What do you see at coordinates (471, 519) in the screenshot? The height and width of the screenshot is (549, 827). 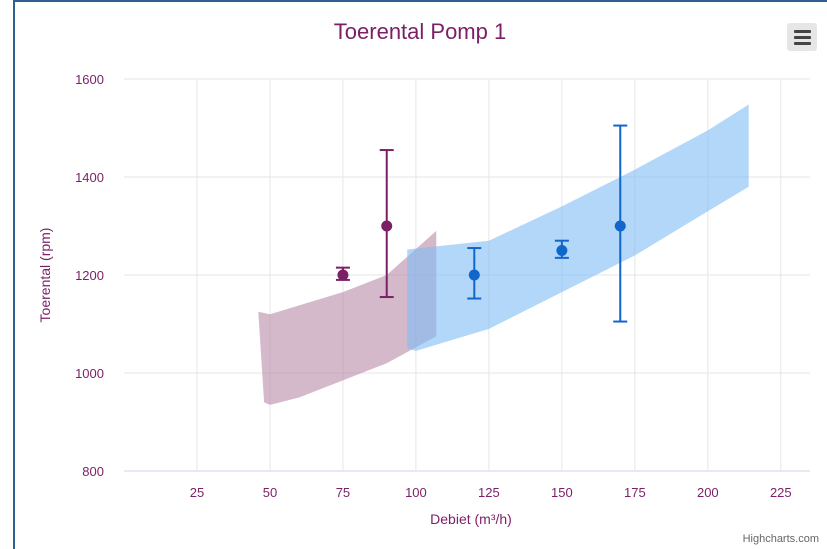 I see `x-axis-label: Debiet (m³/h)` at bounding box center [471, 519].